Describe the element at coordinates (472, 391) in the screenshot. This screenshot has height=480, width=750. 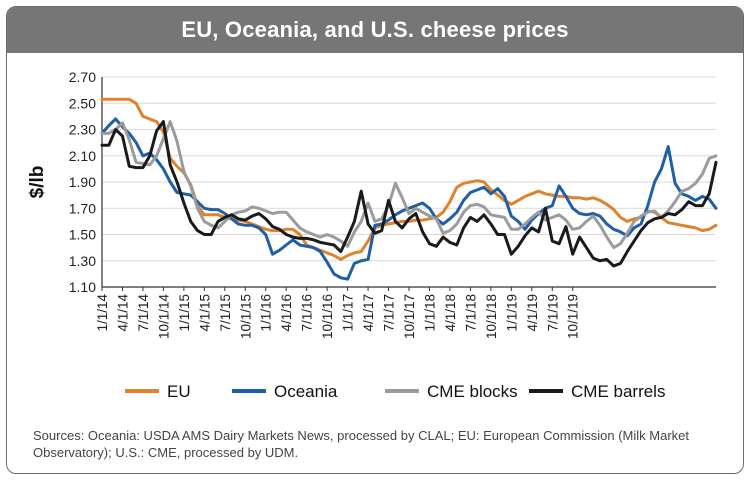
I see `legend-label-cme-blocks: CME blocks` at that location.